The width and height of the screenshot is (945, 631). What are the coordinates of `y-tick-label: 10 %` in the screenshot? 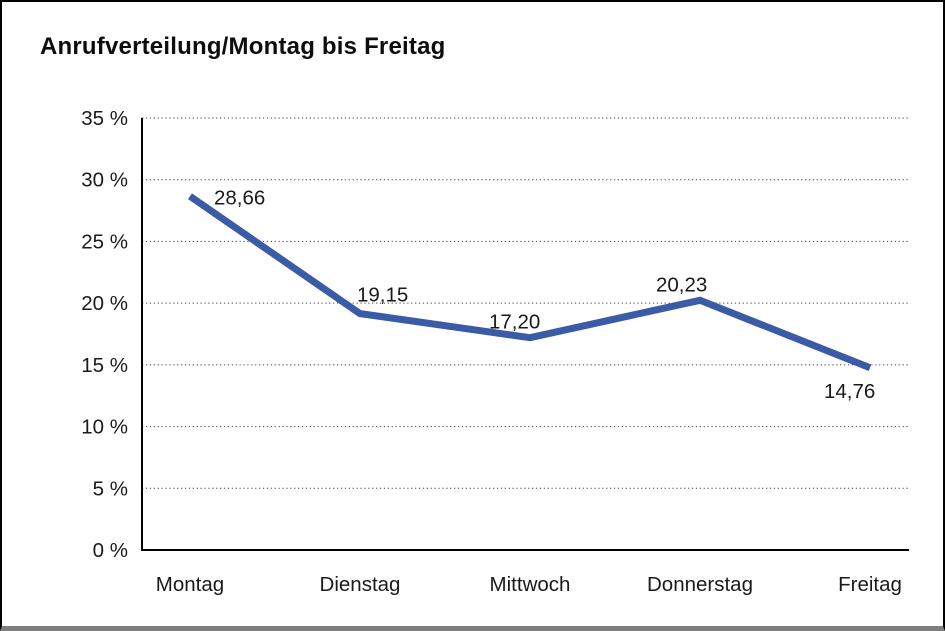 It's located at (104, 427).